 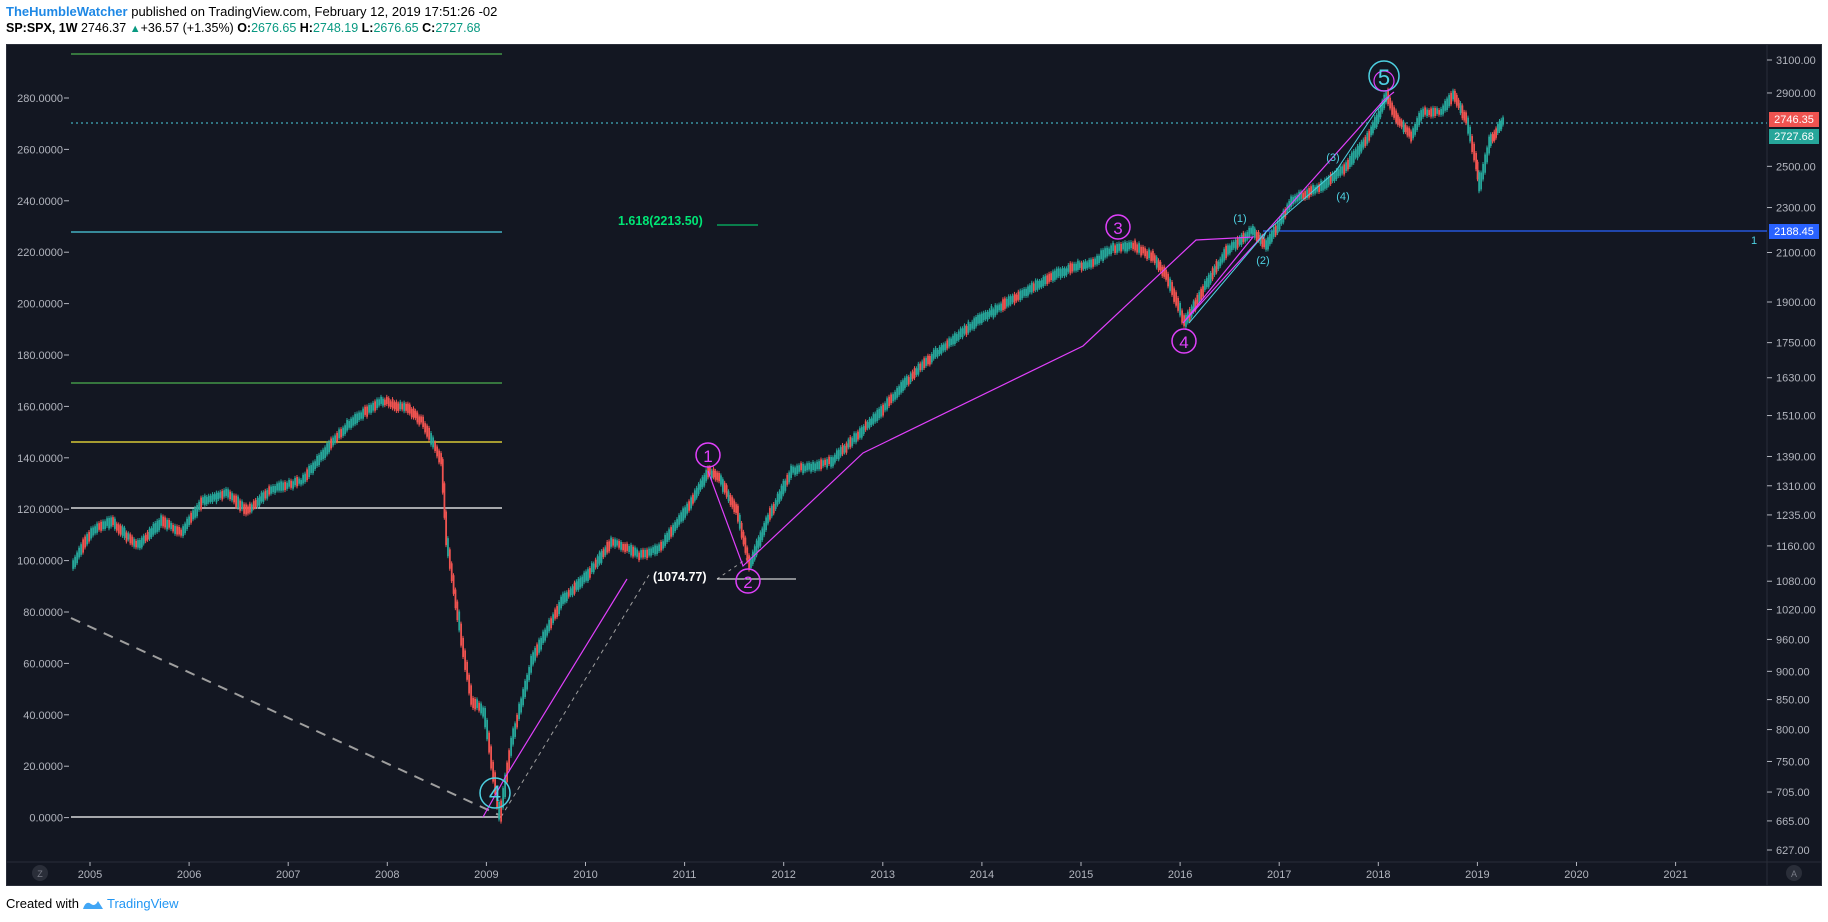 What do you see at coordinates (1793, 672) in the screenshot?
I see `right-axis-tick: 900.00` at bounding box center [1793, 672].